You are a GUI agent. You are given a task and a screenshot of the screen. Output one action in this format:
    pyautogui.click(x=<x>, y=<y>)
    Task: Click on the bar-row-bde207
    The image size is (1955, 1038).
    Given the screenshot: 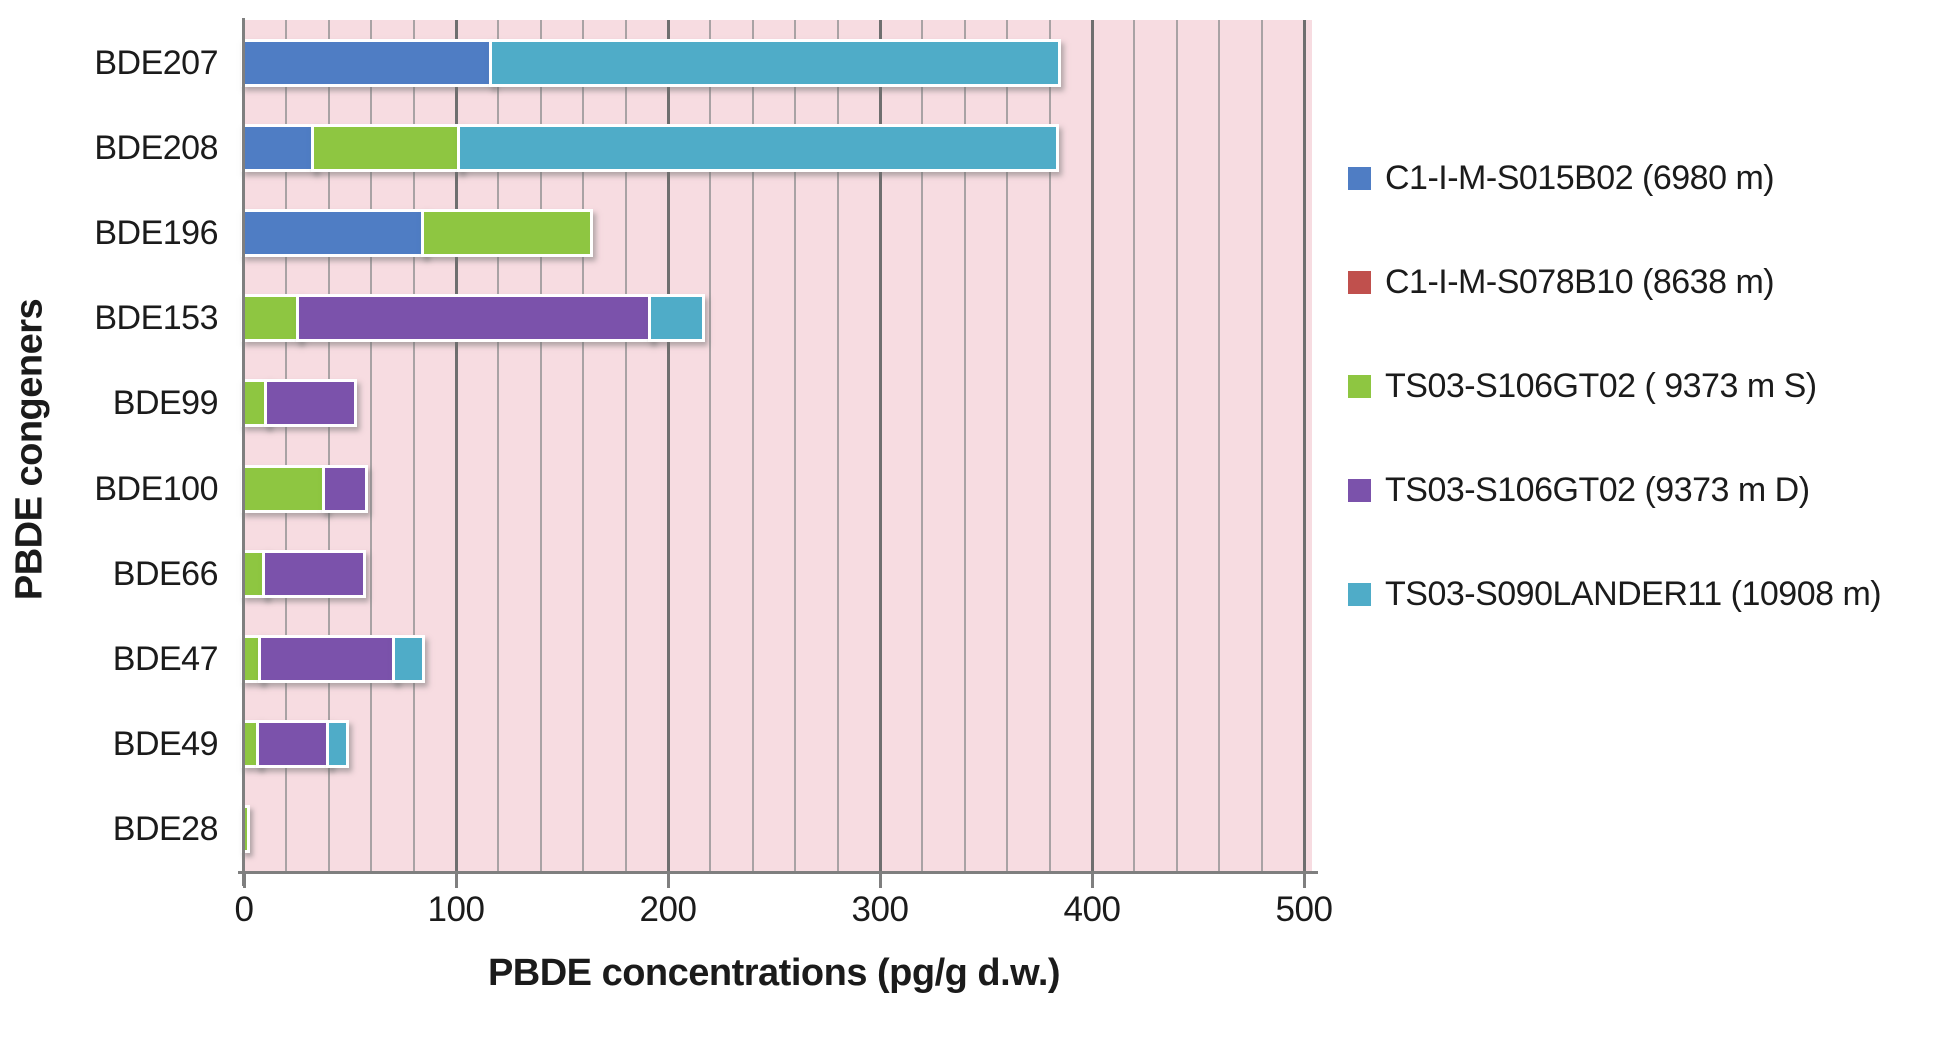 What is the action you would take?
    pyautogui.click(x=772, y=62)
    